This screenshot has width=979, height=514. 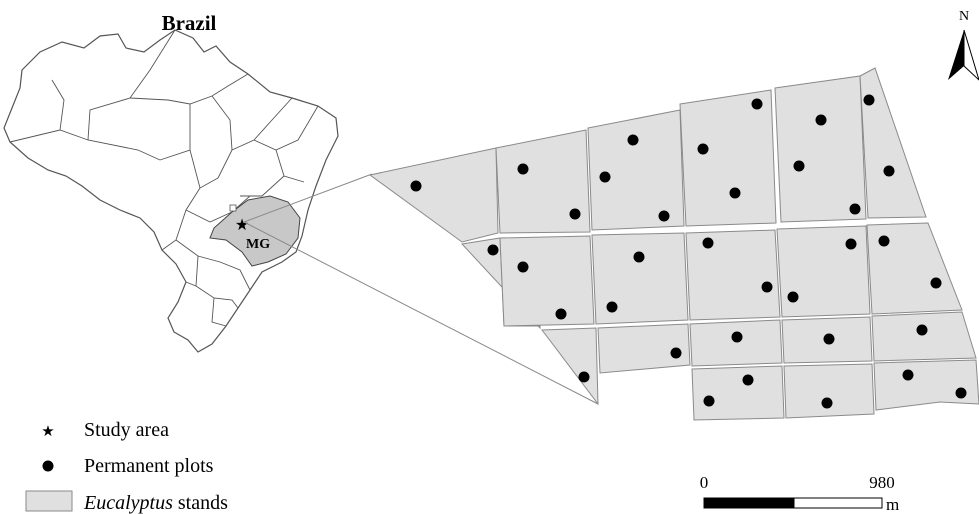 I want to click on scale-bar: 0 980 m, so click(x=799, y=493).